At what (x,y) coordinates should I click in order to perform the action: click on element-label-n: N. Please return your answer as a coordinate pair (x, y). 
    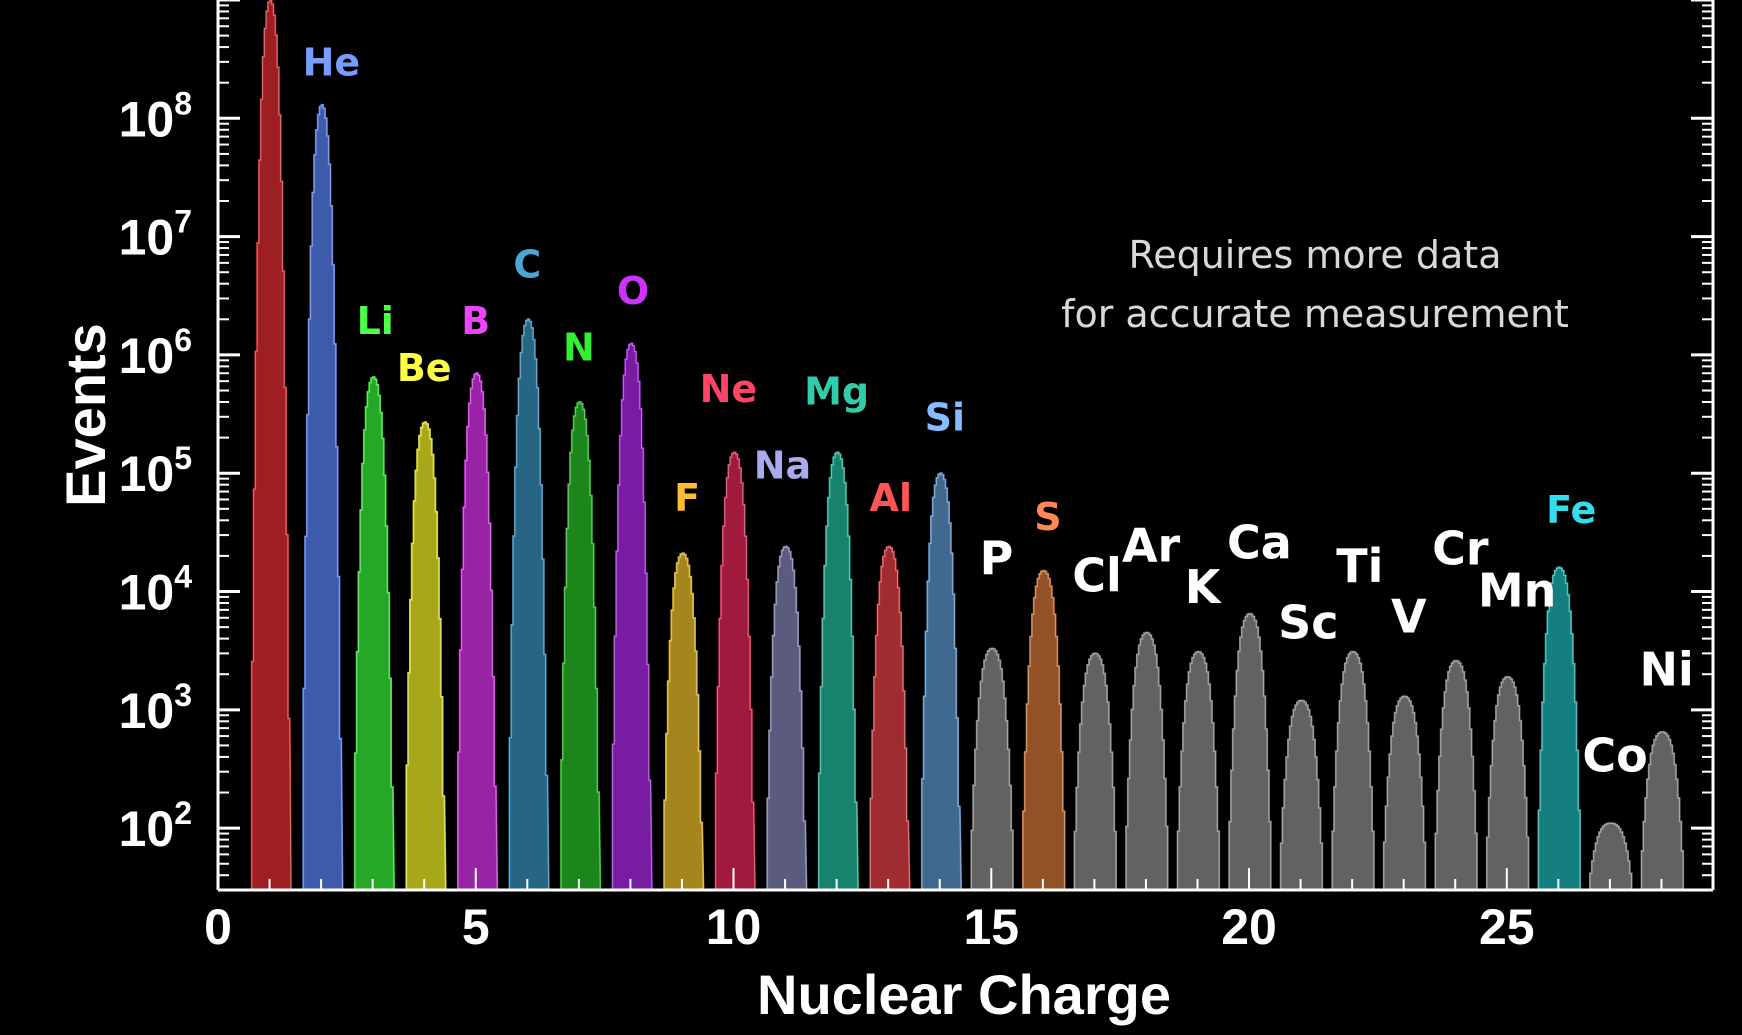
    Looking at the image, I should click on (579, 347).